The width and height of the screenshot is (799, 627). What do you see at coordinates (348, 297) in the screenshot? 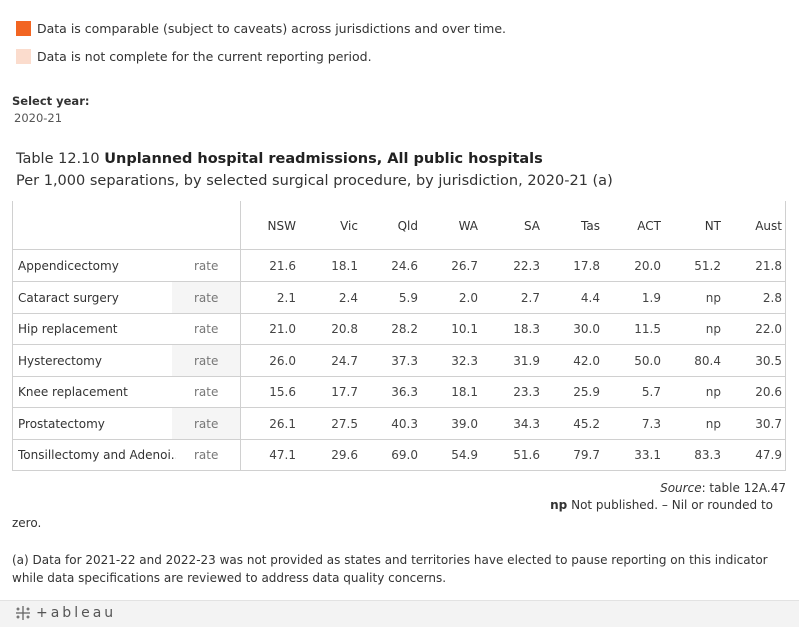
I see `cell-vic: 2.4` at bounding box center [348, 297].